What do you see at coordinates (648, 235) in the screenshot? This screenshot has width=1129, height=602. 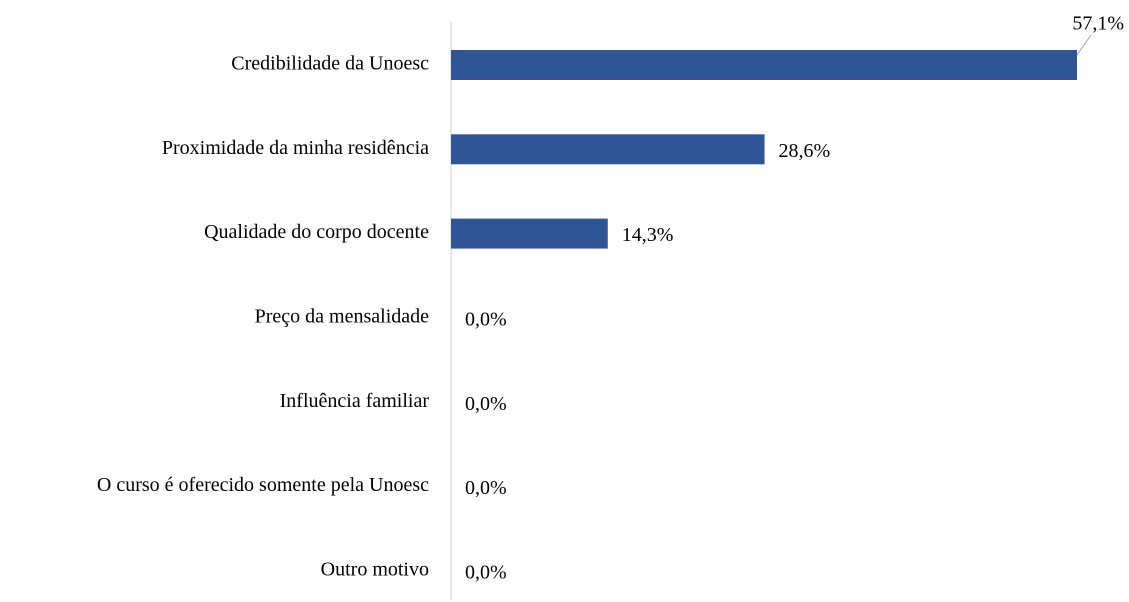 I see `value-label: 14,3%` at bounding box center [648, 235].